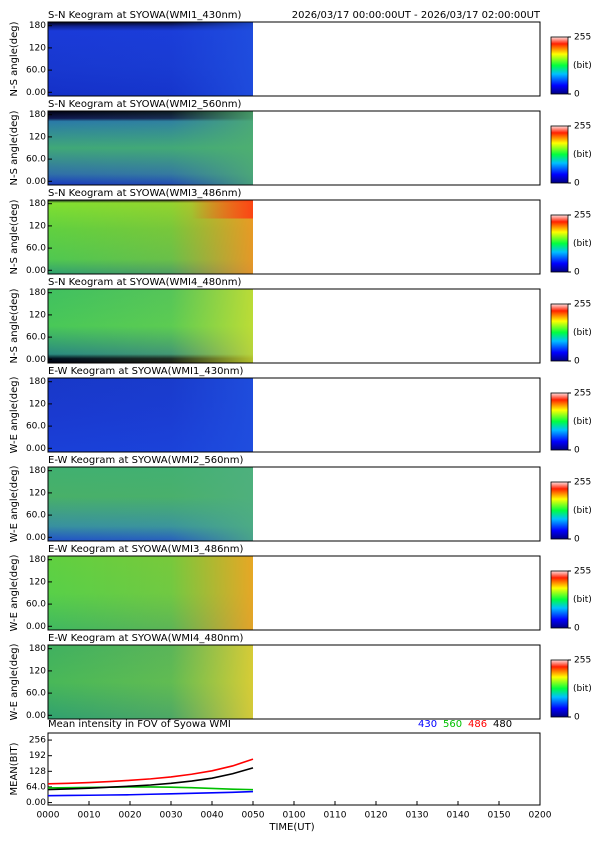  Describe the element at coordinates (36, 787) in the screenshot. I see `y-tick-label: 64.0` at that location.